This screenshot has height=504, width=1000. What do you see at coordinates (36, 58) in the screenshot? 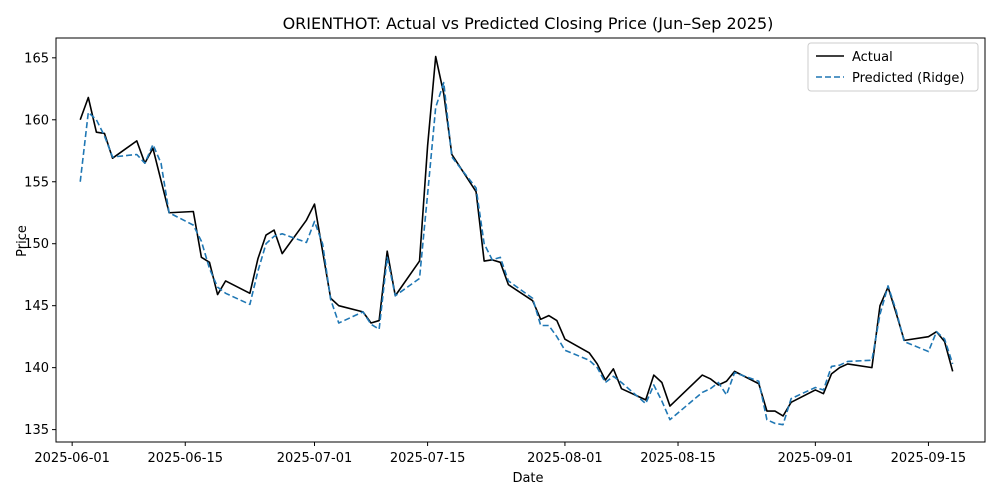
I see `y-tick-label: 165` at bounding box center [36, 58].